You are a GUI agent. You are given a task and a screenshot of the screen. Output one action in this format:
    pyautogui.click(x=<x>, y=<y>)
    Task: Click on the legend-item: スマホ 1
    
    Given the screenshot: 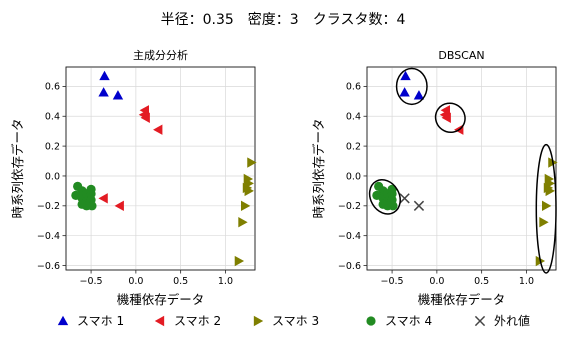 What is the action you would take?
    pyautogui.click(x=90, y=321)
    